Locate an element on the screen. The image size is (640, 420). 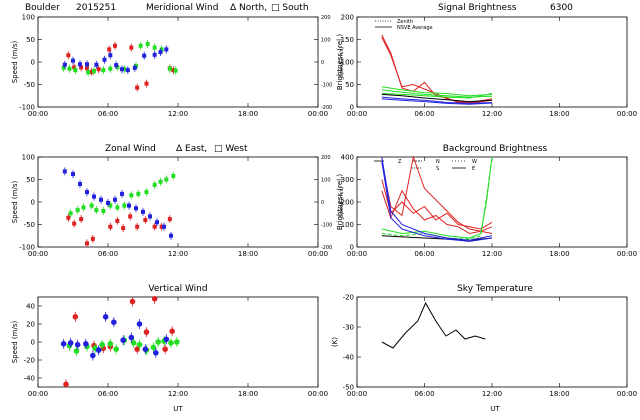
y-tick-label: 200 is located at coordinates (347, 203).